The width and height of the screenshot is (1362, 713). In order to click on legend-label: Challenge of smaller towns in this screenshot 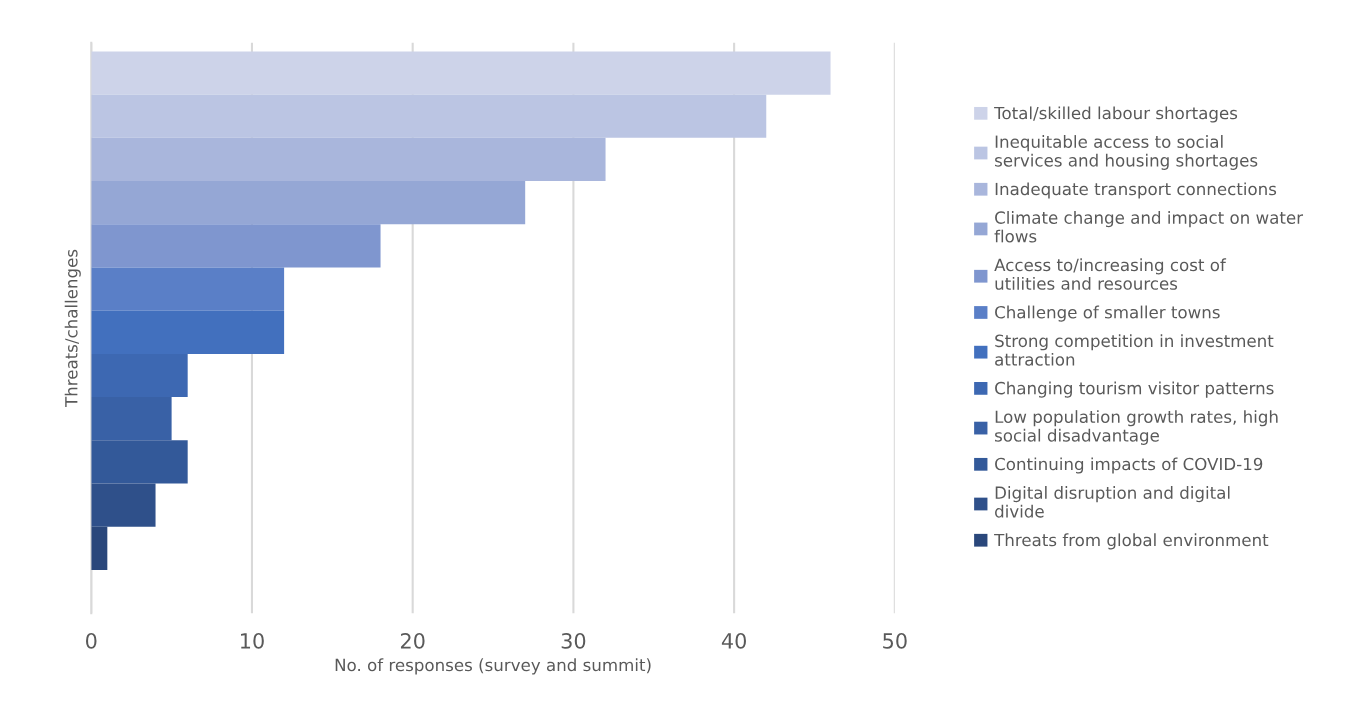, I will do `click(1107, 313)`.